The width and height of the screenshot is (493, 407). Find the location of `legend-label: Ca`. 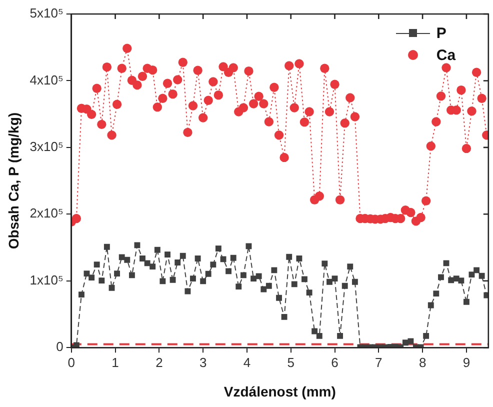

legend-label: Ca is located at coordinates (446, 55).